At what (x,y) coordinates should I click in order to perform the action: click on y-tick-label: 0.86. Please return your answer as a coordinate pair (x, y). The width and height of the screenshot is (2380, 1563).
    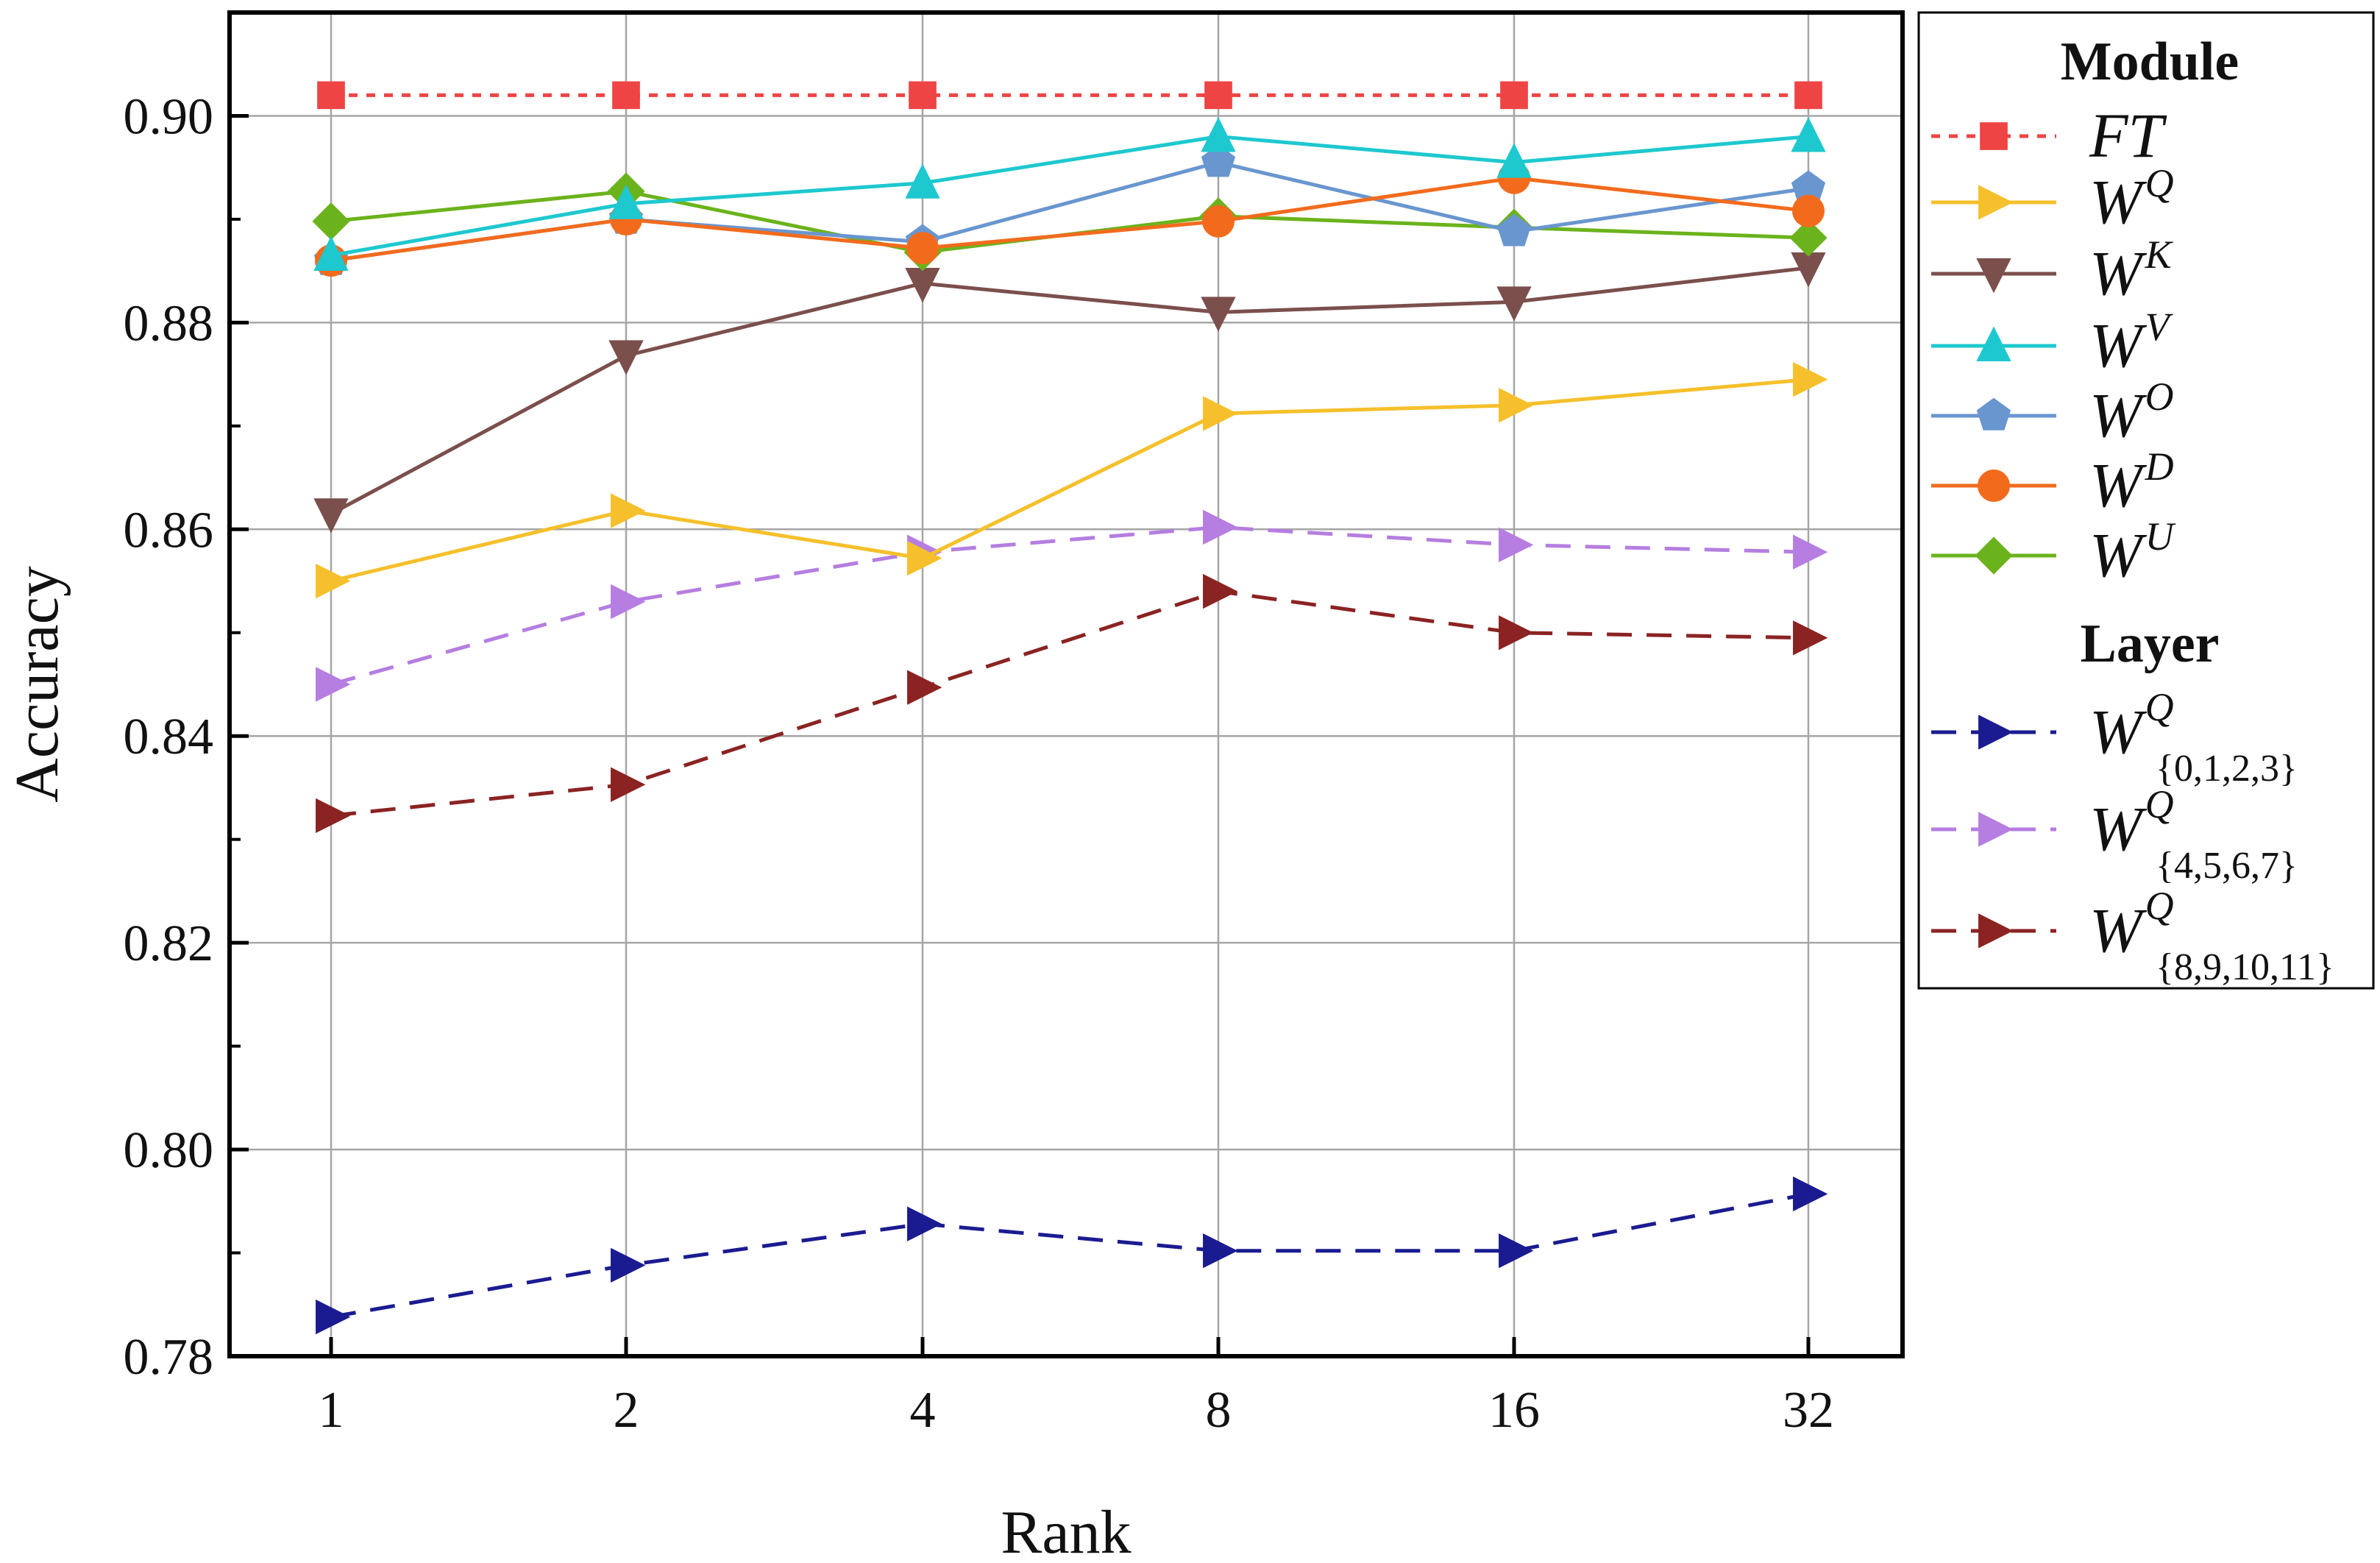
    Looking at the image, I should click on (169, 530).